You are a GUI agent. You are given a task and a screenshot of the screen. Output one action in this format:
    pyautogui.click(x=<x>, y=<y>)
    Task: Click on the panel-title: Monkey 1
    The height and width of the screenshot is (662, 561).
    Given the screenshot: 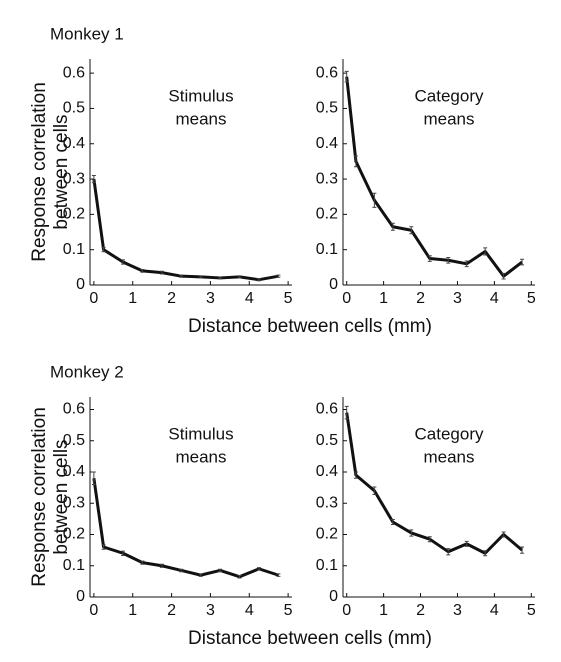 What is the action you would take?
    pyautogui.click(x=87, y=33)
    